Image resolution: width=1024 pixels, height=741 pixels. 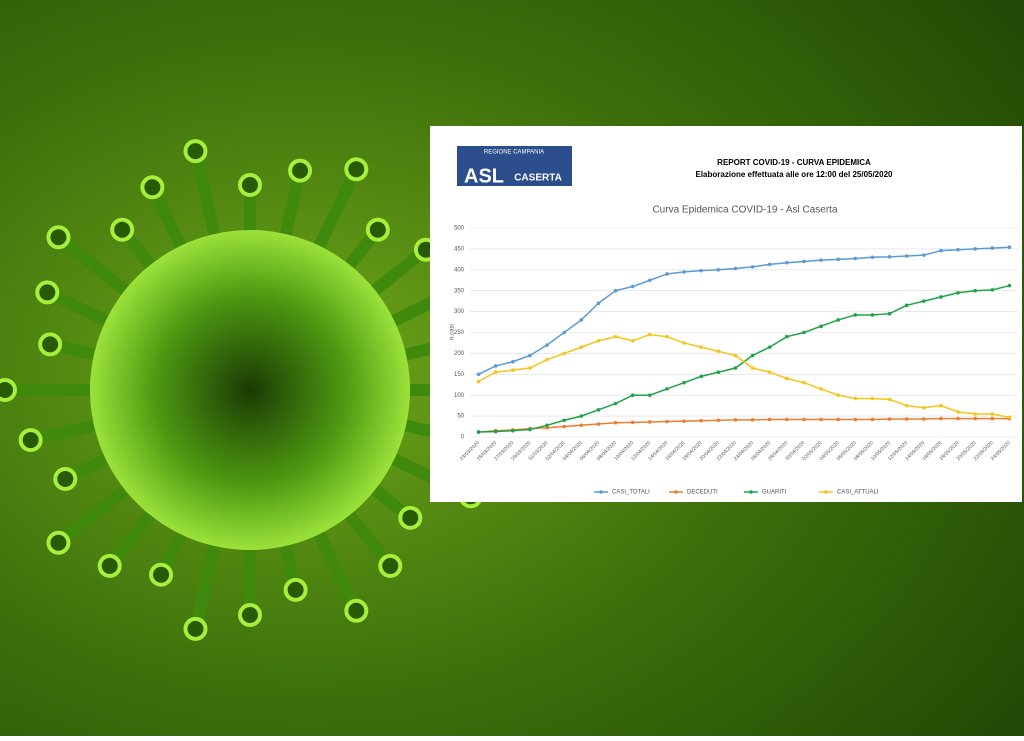 What do you see at coordinates (459, 333) in the screenshot?
I see `y-tick-label: 250` at bounding box center [459, 333].